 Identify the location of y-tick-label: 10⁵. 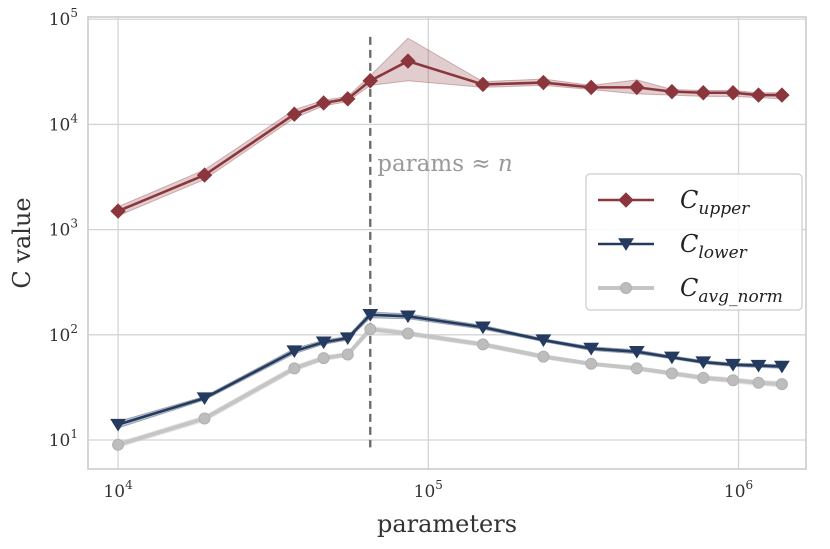
(63, 18).